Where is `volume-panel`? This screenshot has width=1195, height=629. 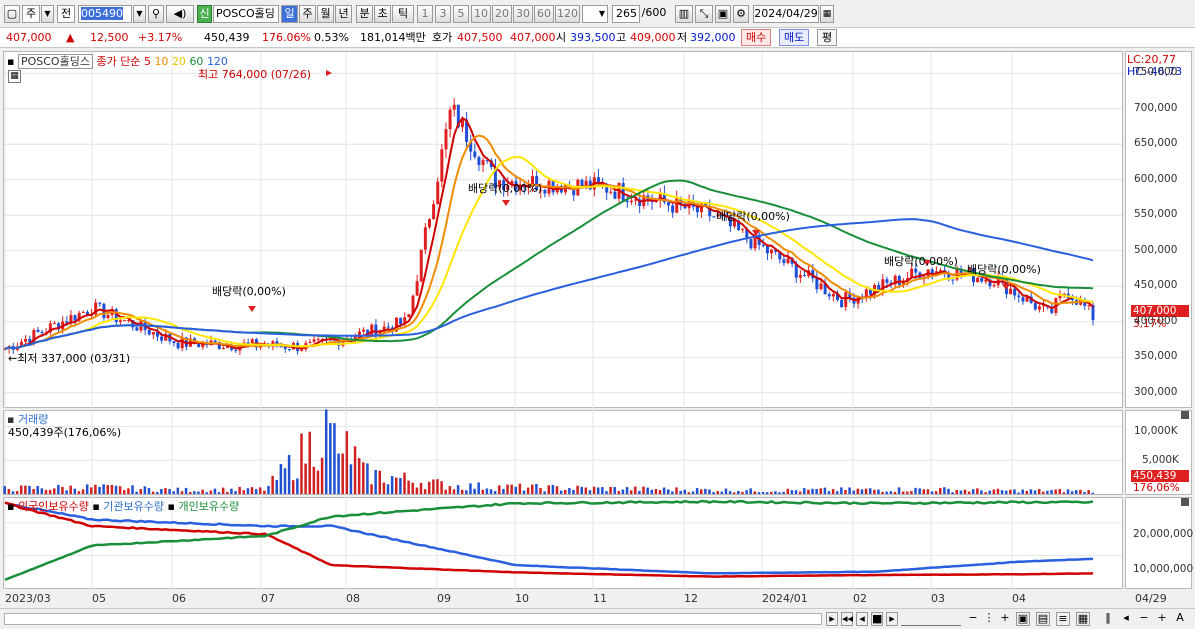
volume-panel is located at coordinates (563, 452).